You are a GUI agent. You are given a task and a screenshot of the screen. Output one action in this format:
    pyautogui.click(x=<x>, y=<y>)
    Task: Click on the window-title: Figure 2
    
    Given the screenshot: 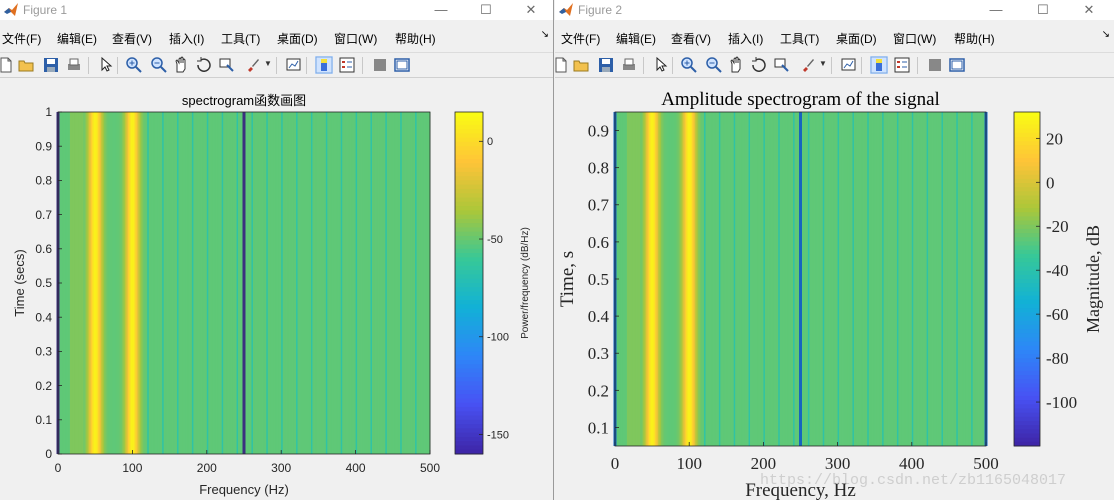 What is the action you would take?
    pyautogui.click(x=600, y=10)
    